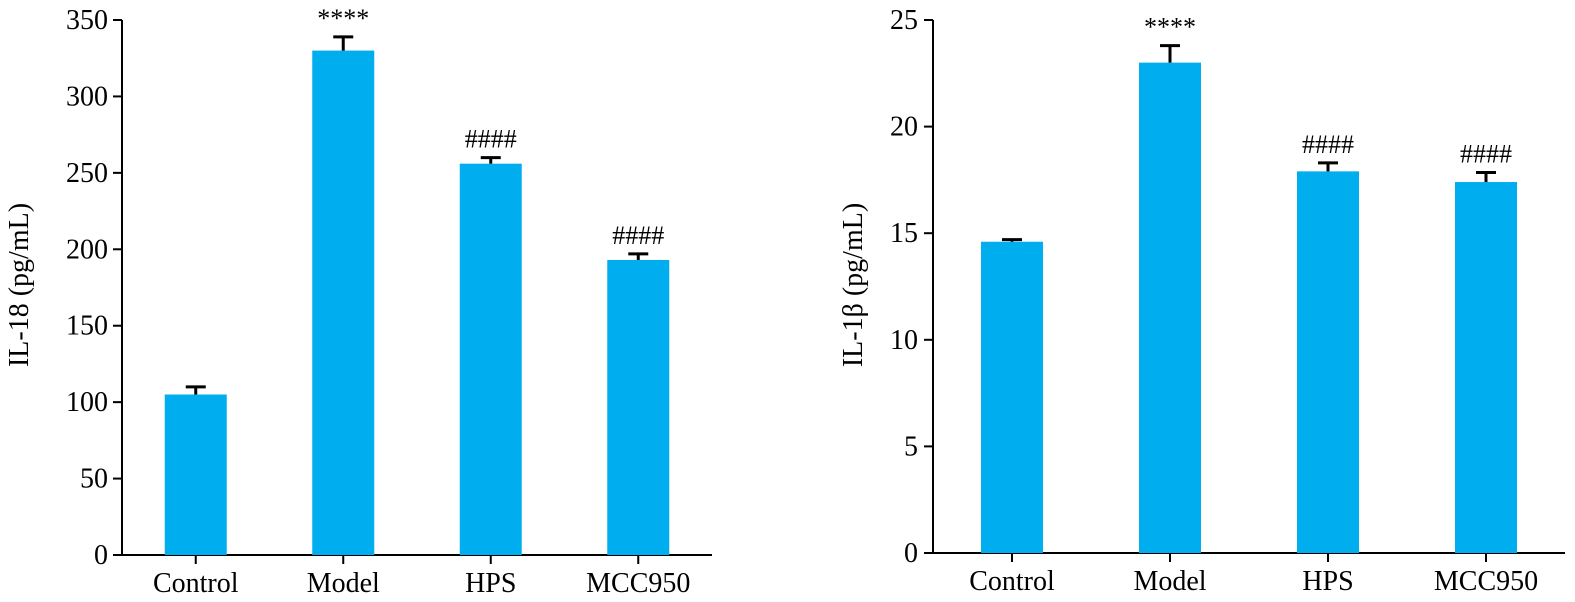  Describe the element at coordinates (911, 446) in the screenshot. I see `y-tick-label: 5` at that location.